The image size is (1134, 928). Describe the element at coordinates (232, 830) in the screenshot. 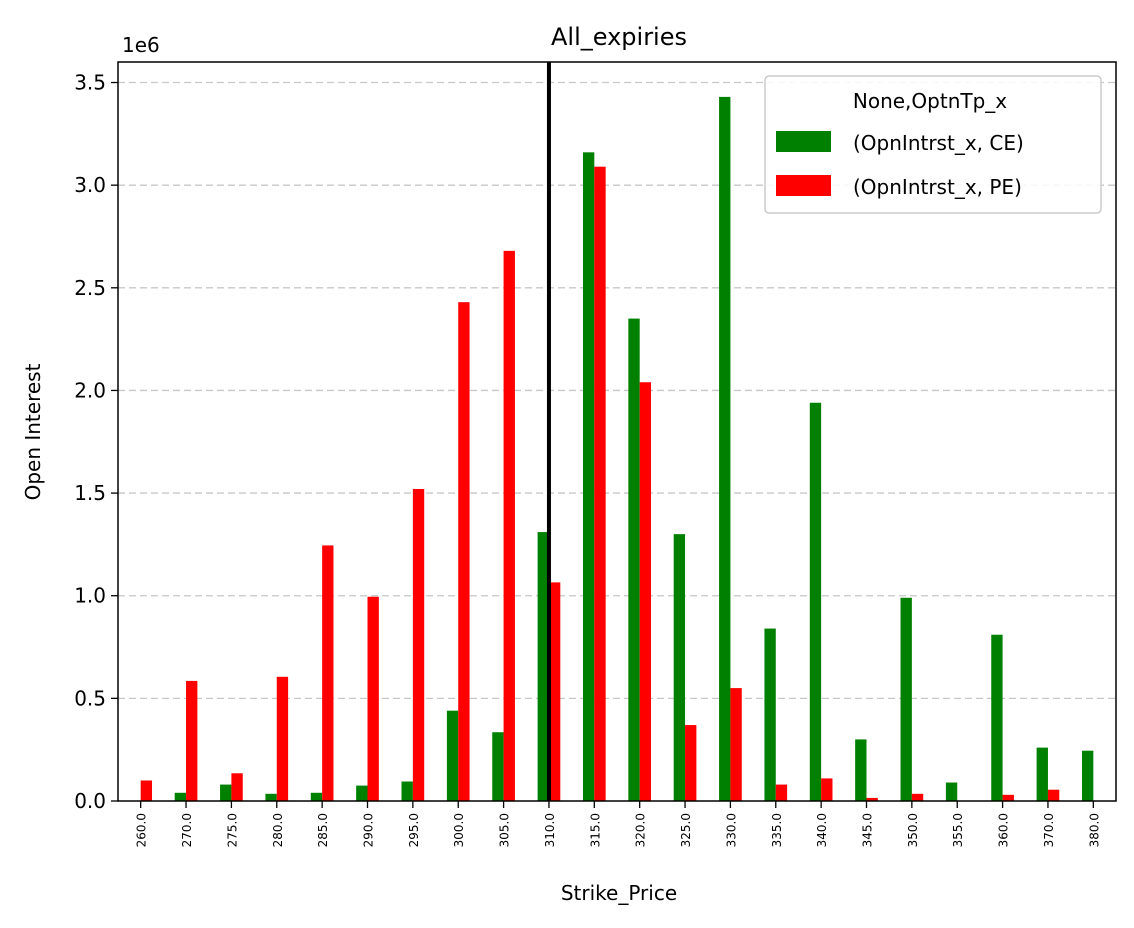

I see `x-tick-label: 275.0` at that location.